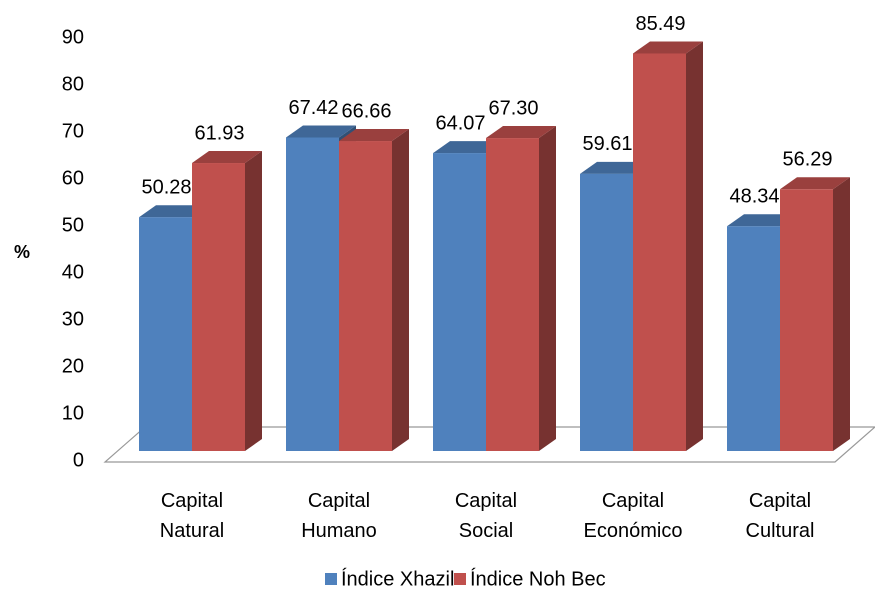 The image size is (875, 599). Describe the element at coordinates (486, 516) in the screenshot. I see `x-tick-label: Capital Social` at that location.